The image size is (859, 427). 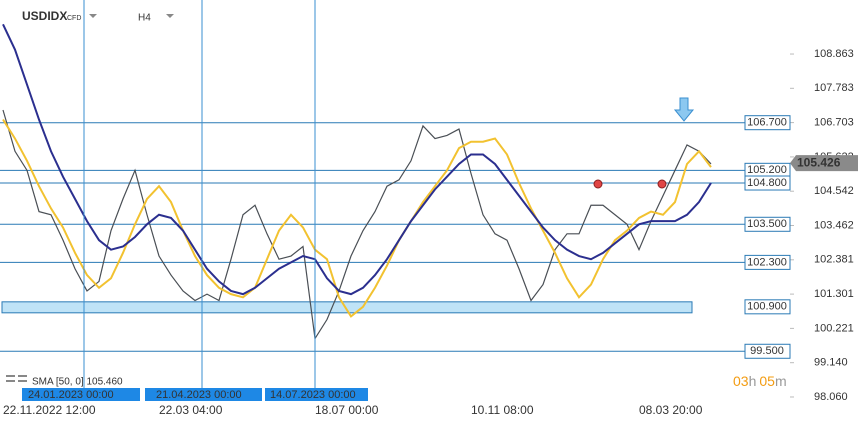 What do you see at coordinates (144, 18) in the screenshot?
I see `timeframe: H4` at bounding box center [144, 18].